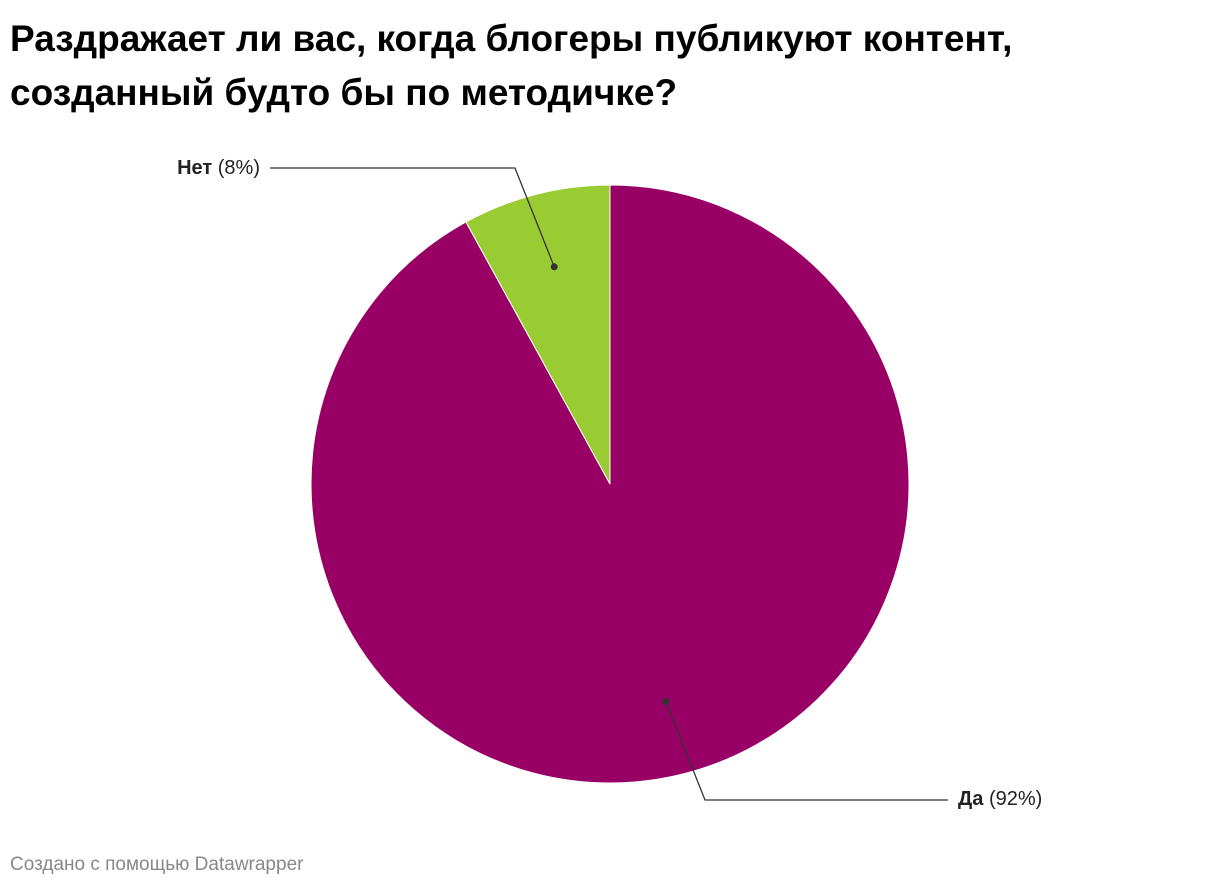 The height and width of the screenshot is (890, 1220). Describe the element at coordinates (971, 799) in the screenshot. I see `slice-name: Да` at that location.